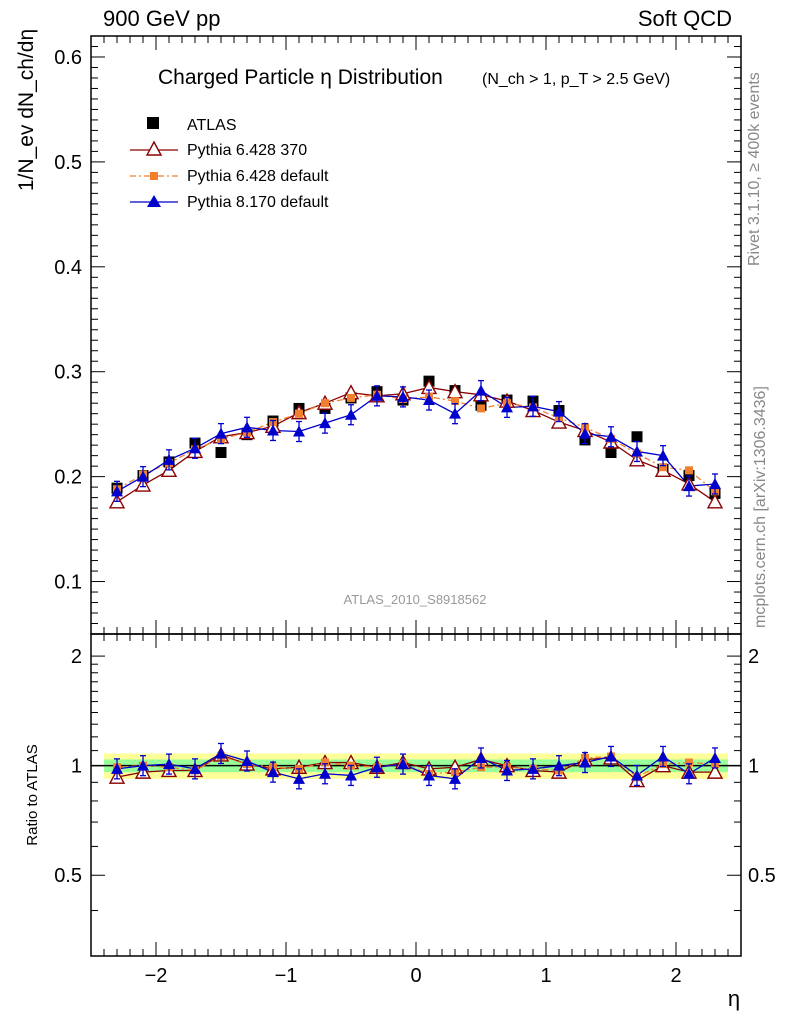  What do you see at coordinates (576, 79) in the screenshot?
I see `chart-title-cuts: (N_ch > 1, p_T > 2.5 GeV)` at bounding box center [576, 79].